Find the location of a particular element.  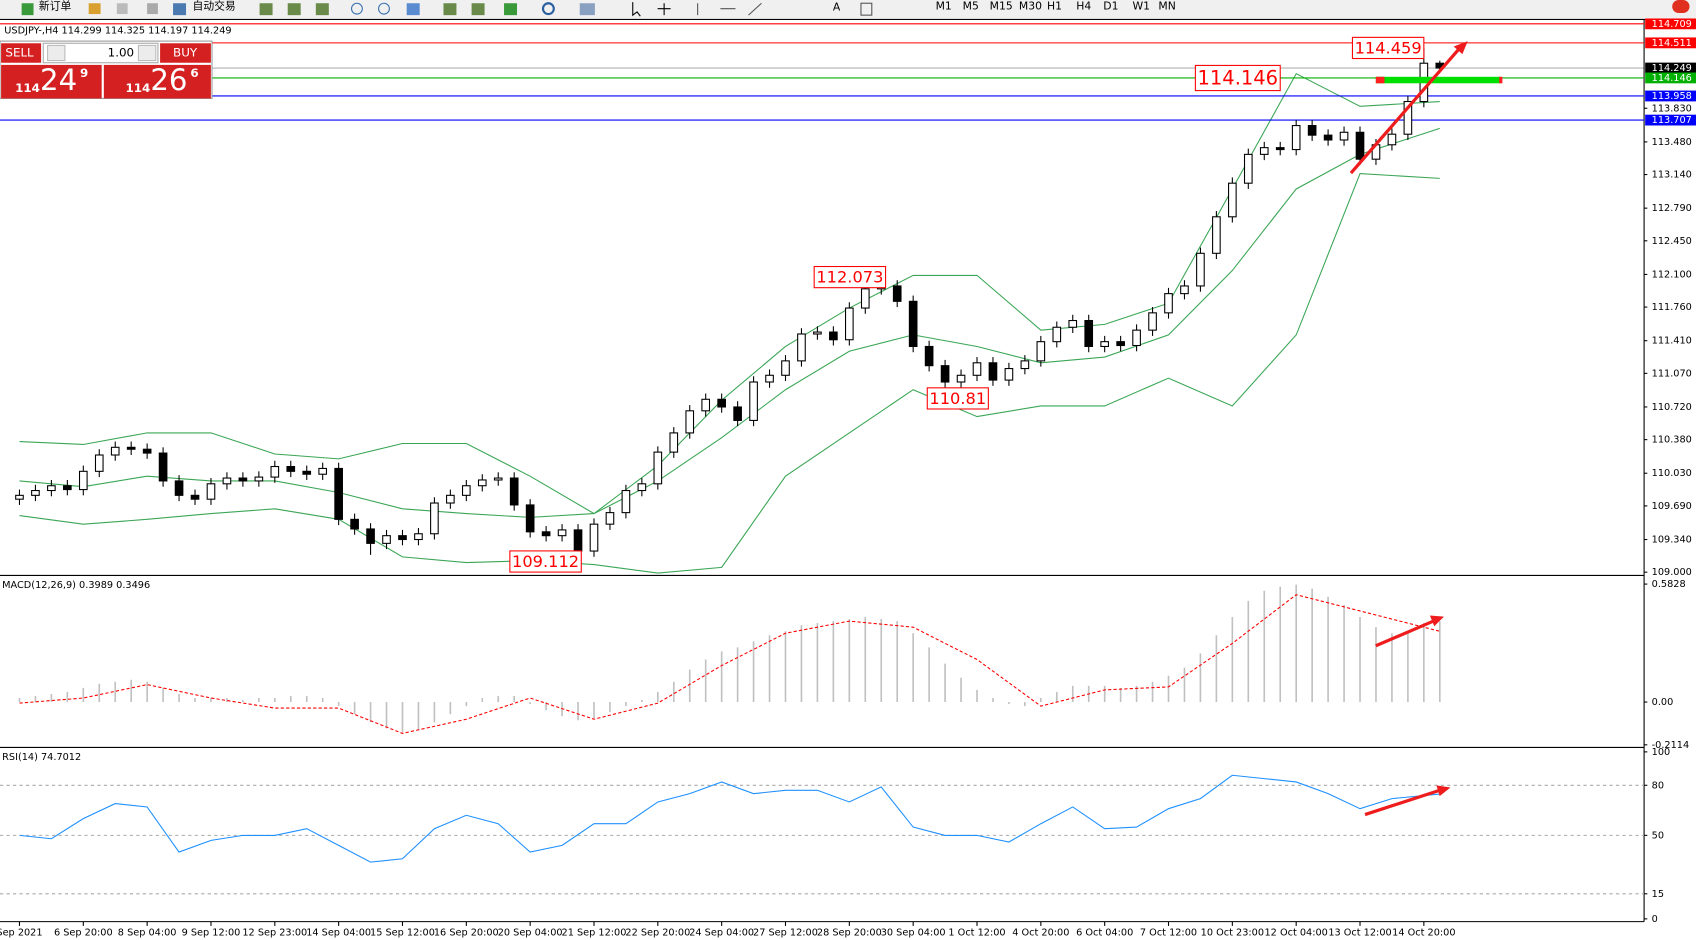

timeframe: M30 is located at coordinates (1030, 6).